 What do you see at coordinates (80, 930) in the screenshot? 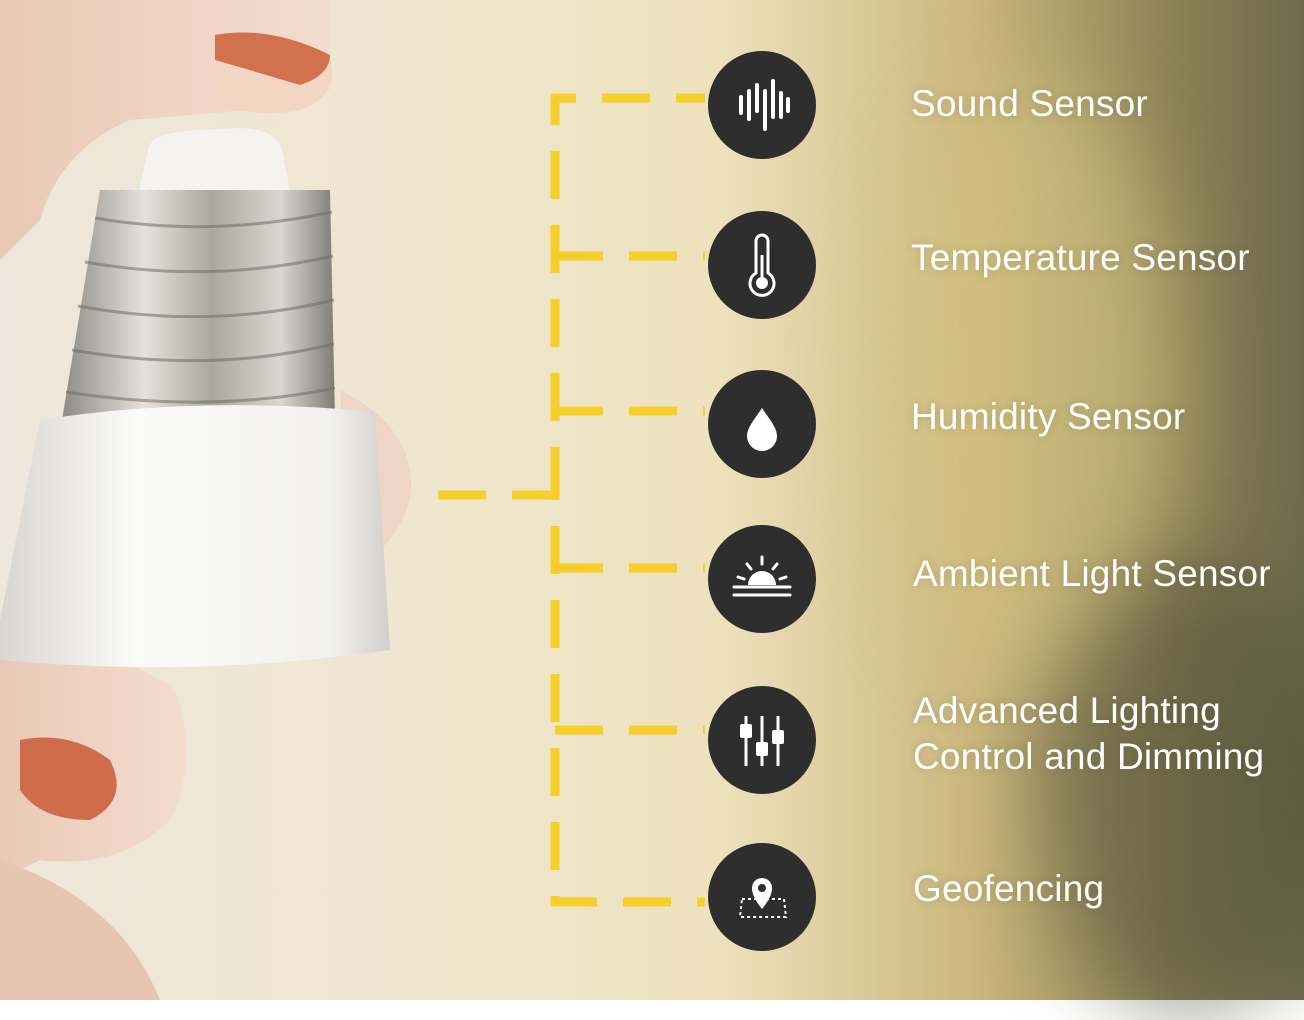
I see `palm` at bounding box center [80, 930].